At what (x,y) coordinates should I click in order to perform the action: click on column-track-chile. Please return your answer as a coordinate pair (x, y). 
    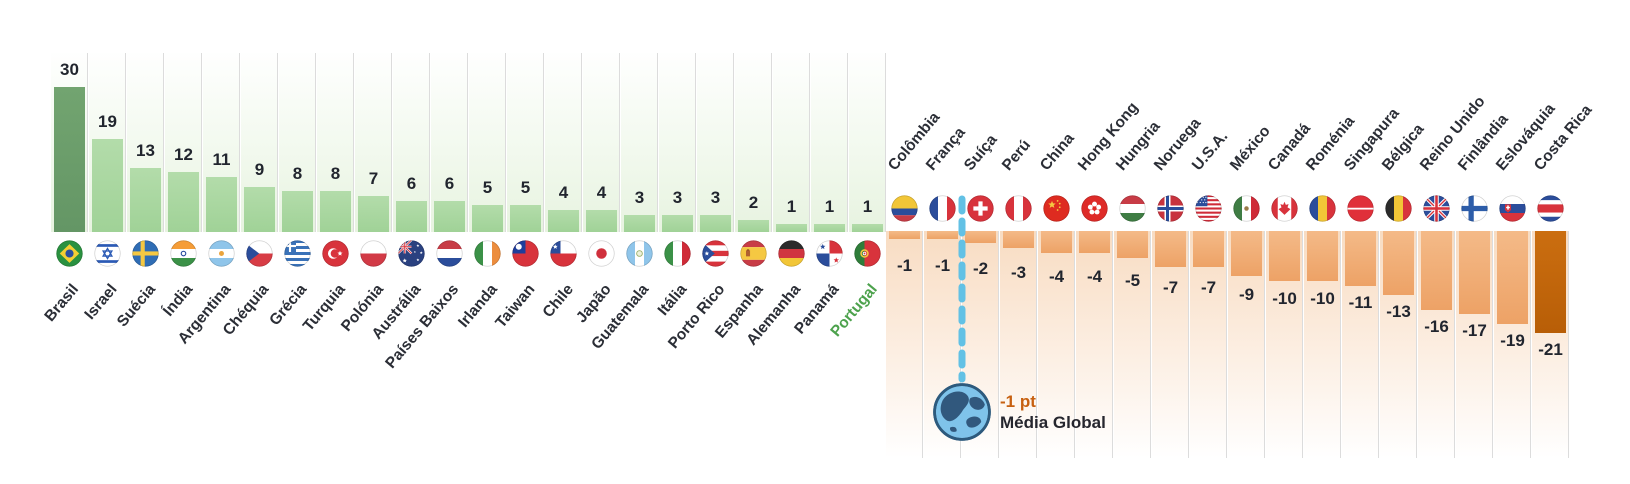
    Looking at the image, I should click on (563, 142).